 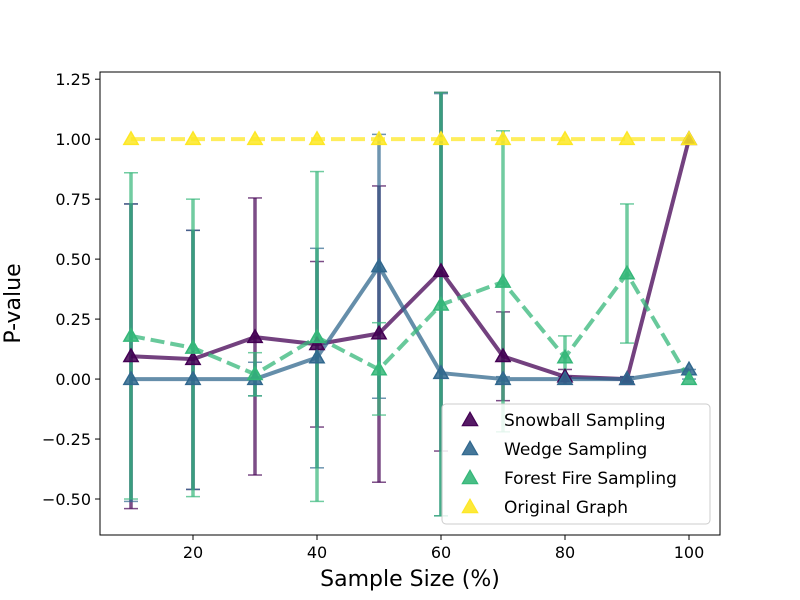 What do you see at coordinates (585, 421) in the screenshot?
I see `legend-label: Snowball Sampling` at bounding box center [585, 421].